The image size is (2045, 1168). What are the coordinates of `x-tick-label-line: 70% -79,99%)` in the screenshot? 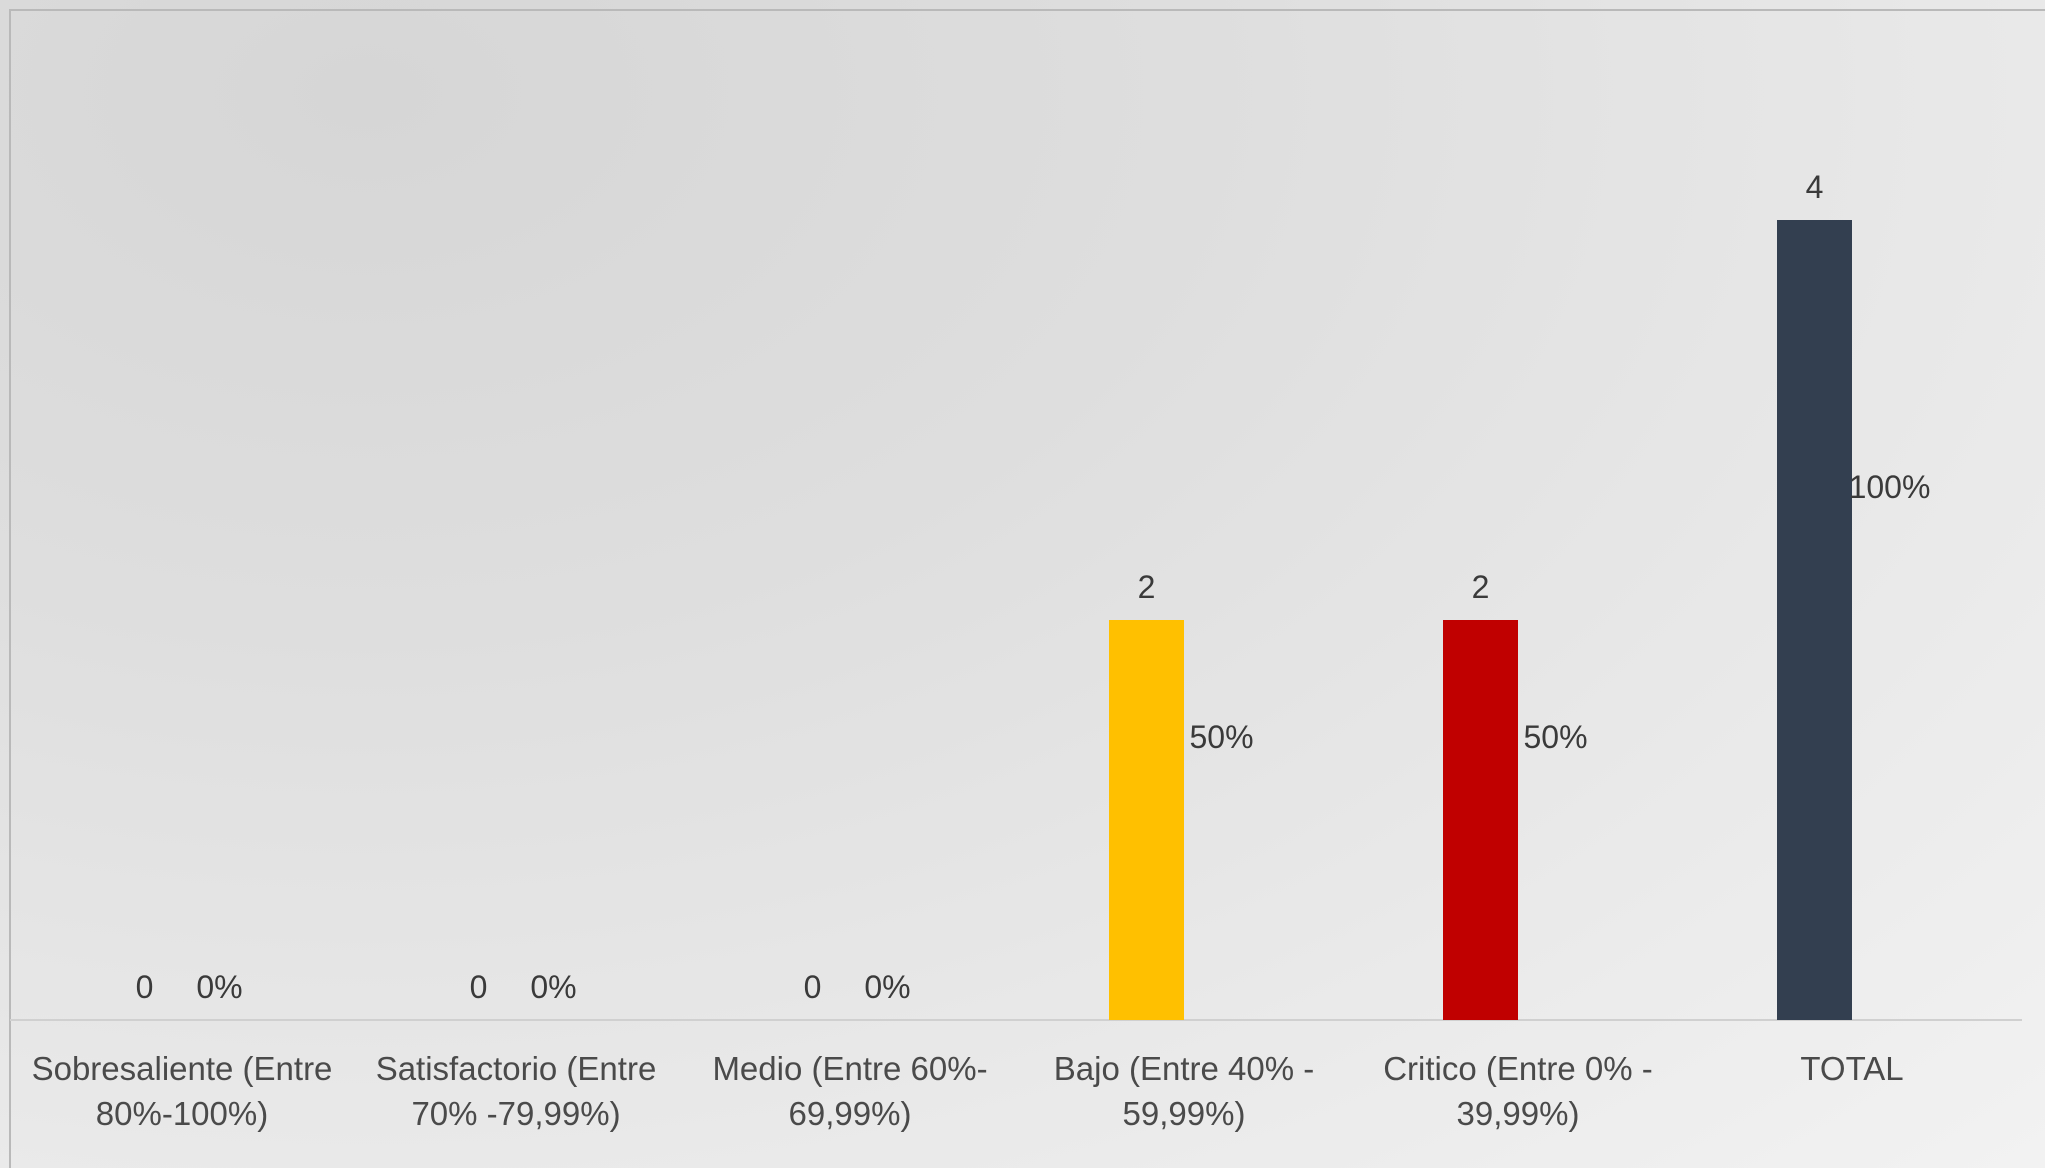 It's located at (515, 1113).